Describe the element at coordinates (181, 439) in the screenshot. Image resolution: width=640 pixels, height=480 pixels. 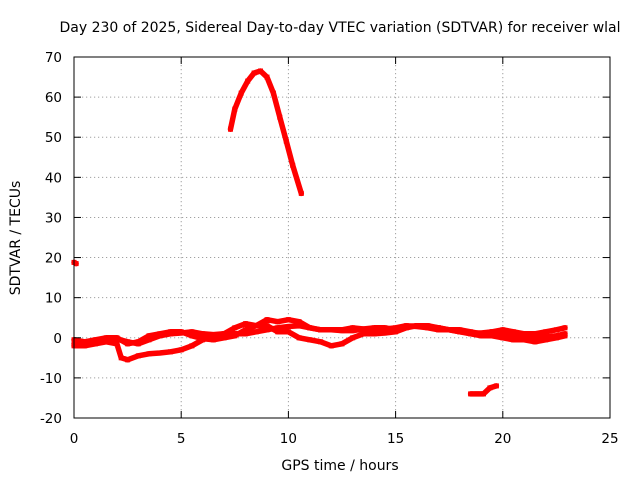
I see `x-tick-label: 5` at that location.